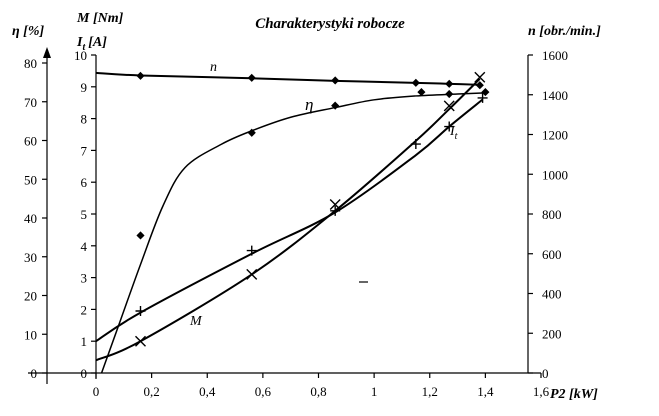 This screenshot has height=416, width=659. What do you see at coordinates (552, 254) in the screenshot?
I see `n-tick-label: 600` at bounding box center [552, 254].